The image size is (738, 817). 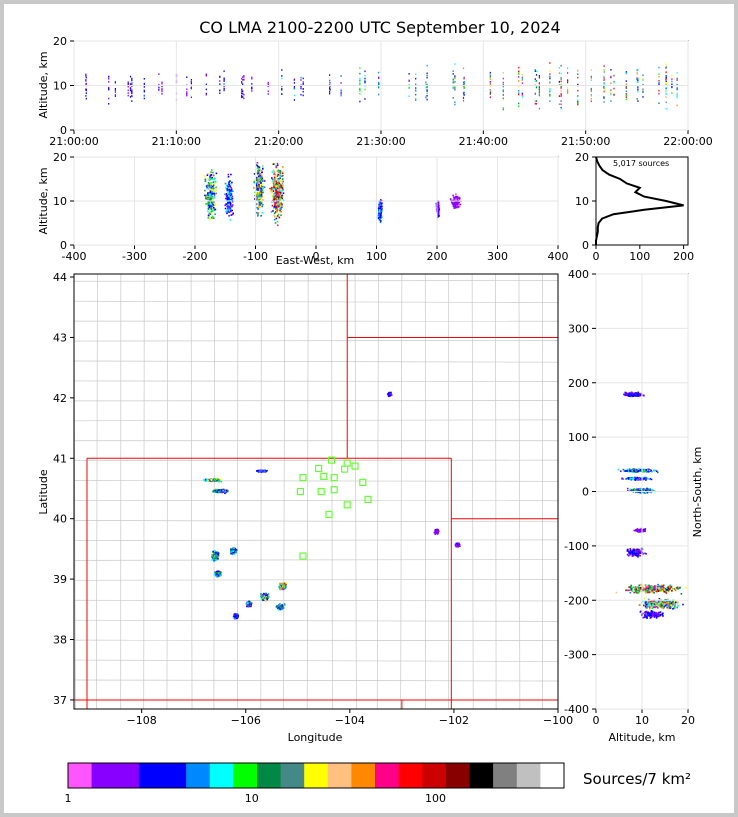 I want to click on time-alt-tick-label: 0, so click(x=63, y=130).